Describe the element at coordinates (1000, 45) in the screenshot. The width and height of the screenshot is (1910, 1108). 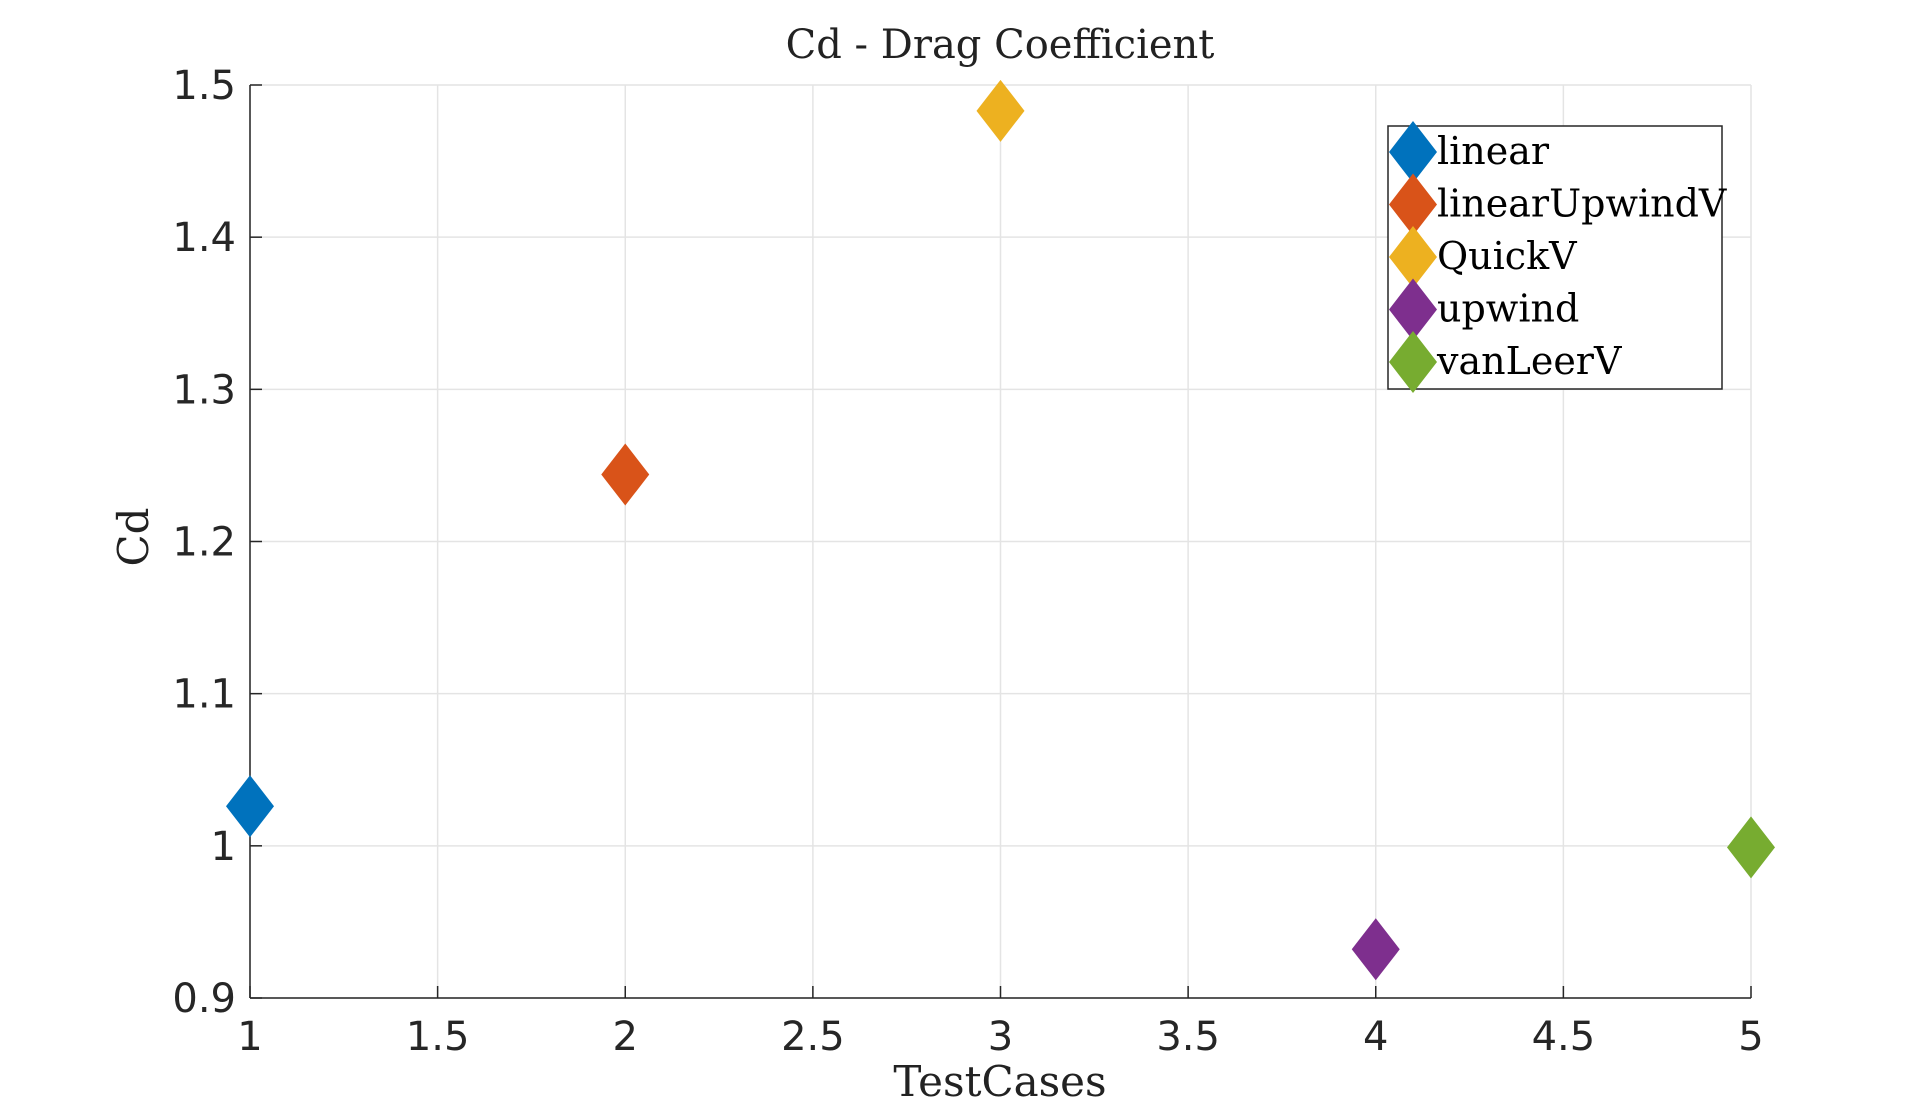
I see `chart-title: Cd - Drag Coefficient` at that location.